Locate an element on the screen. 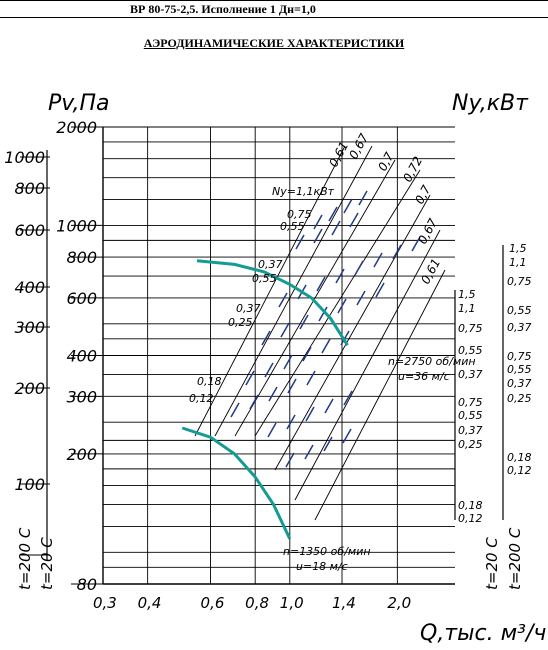  power-label: Ny=1,1кВт is located at coordinates (303, 191).